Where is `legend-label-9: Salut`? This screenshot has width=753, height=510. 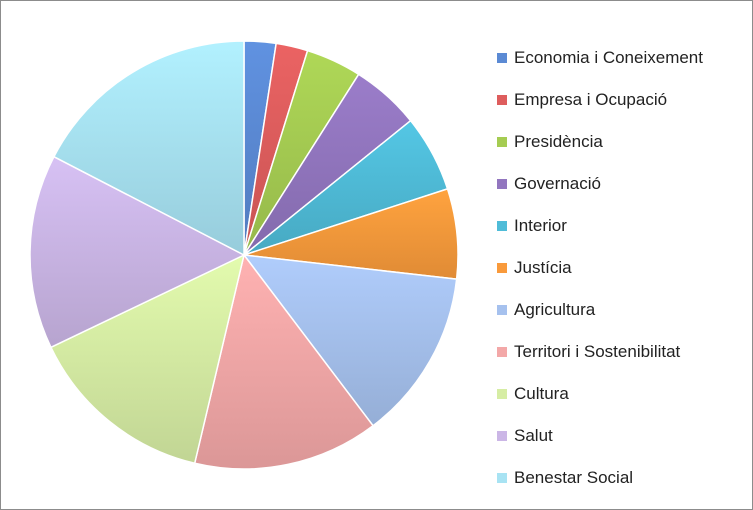
legend-label-9: Salut is located at coordinates (533, 435).